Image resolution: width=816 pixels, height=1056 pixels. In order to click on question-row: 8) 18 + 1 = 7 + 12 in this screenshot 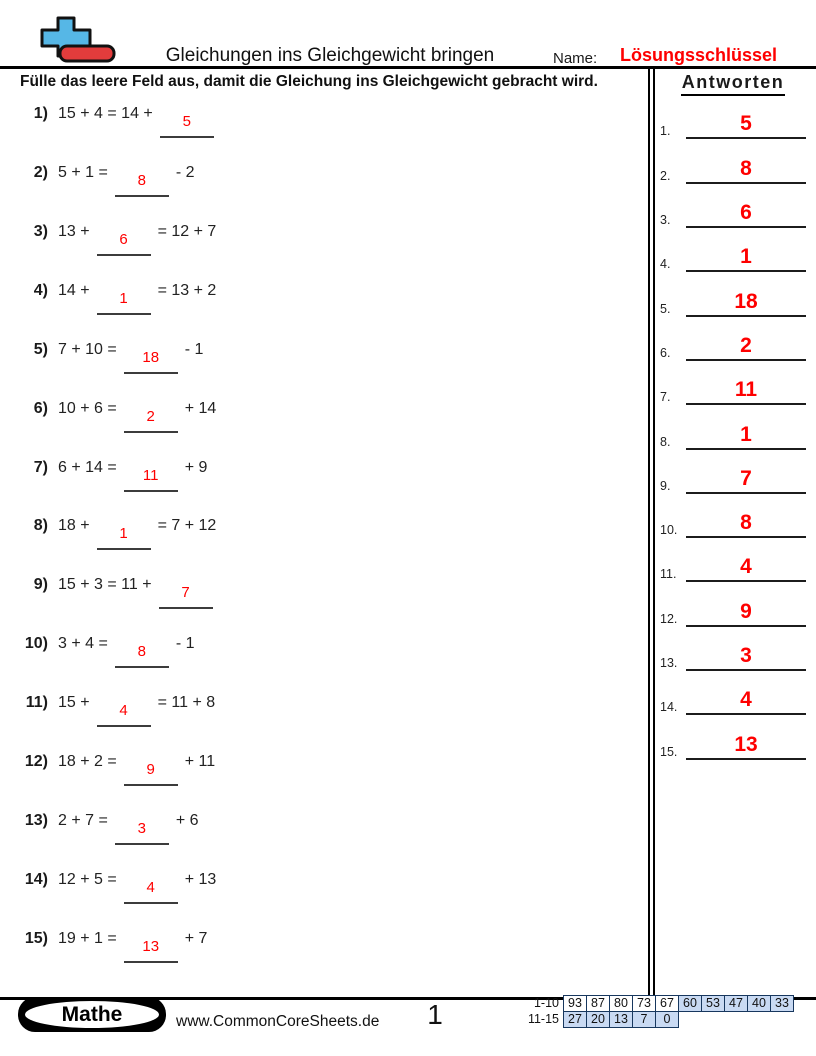, I will do `click(320, 546)`.